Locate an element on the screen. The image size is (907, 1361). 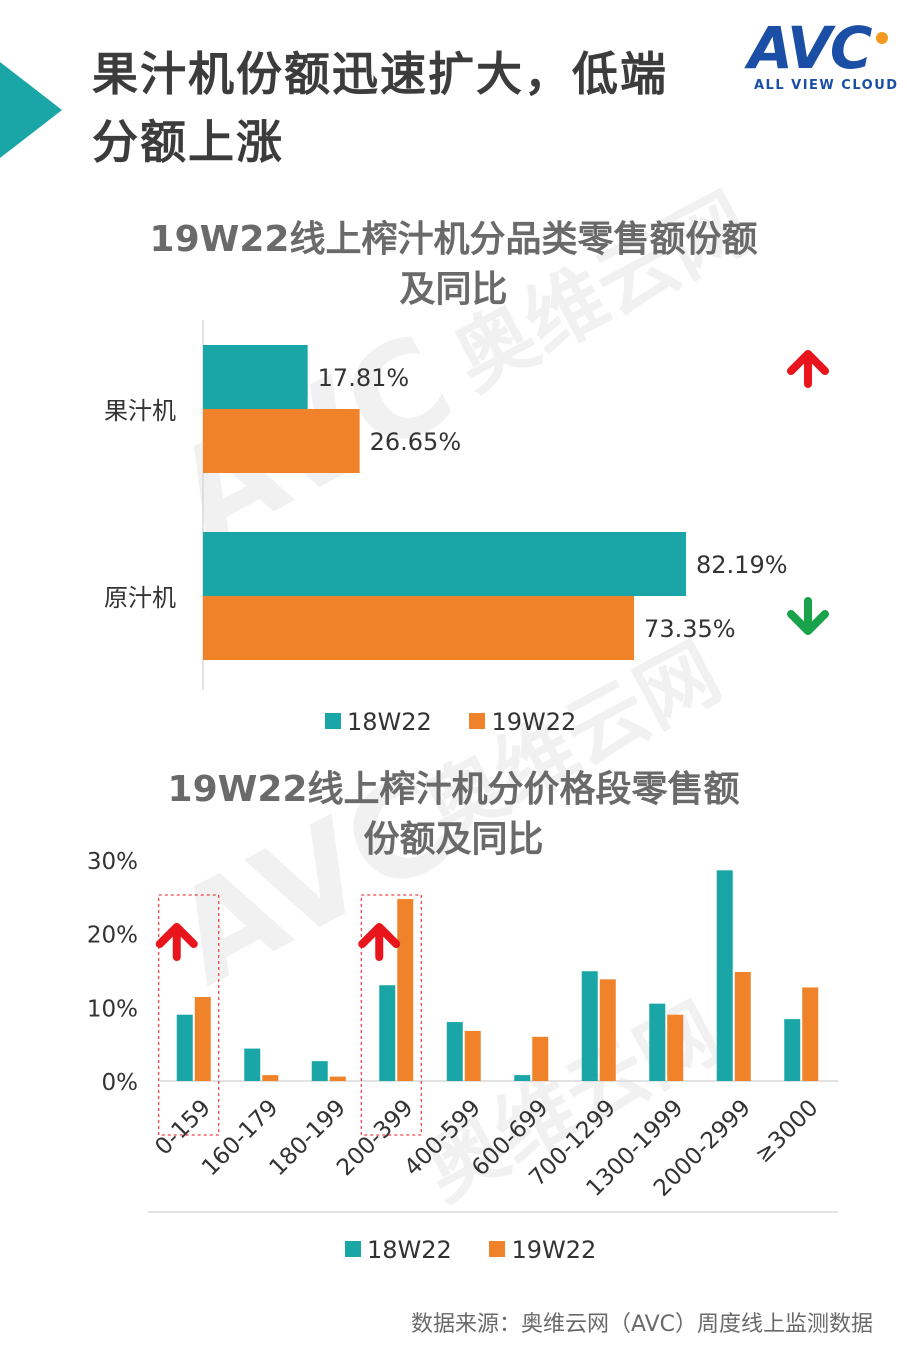
chart2-title-line1: 19W22线上榨汁机分价格段零售额 is located at coordinates (453, 789).